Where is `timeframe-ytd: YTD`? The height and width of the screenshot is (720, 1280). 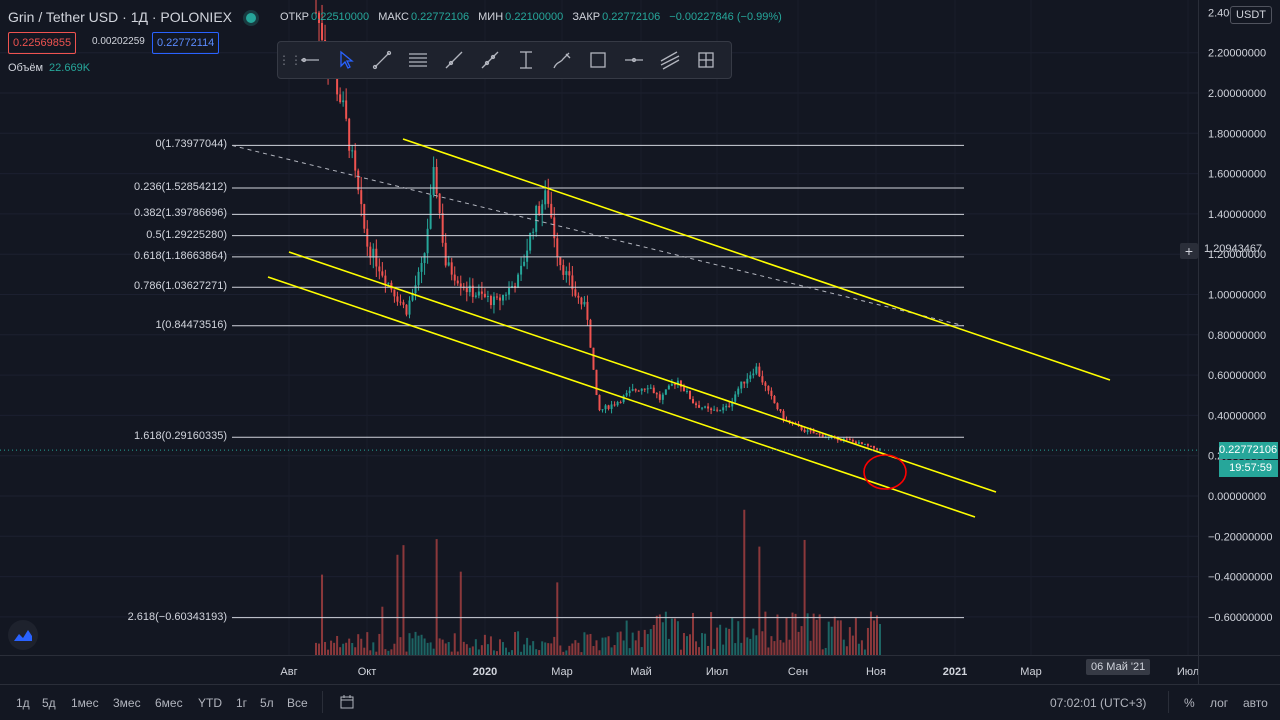 timeframe-ytd: YTD is located at coordinates (210, 703).